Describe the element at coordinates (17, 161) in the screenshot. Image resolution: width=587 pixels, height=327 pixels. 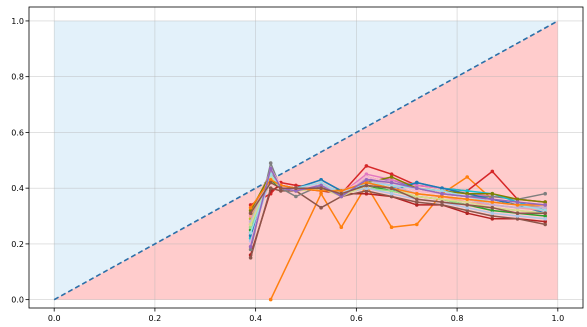
I see `y-tick-labels: 0.0 0.2 0.4 0.6 0.8 1.0` at that location.